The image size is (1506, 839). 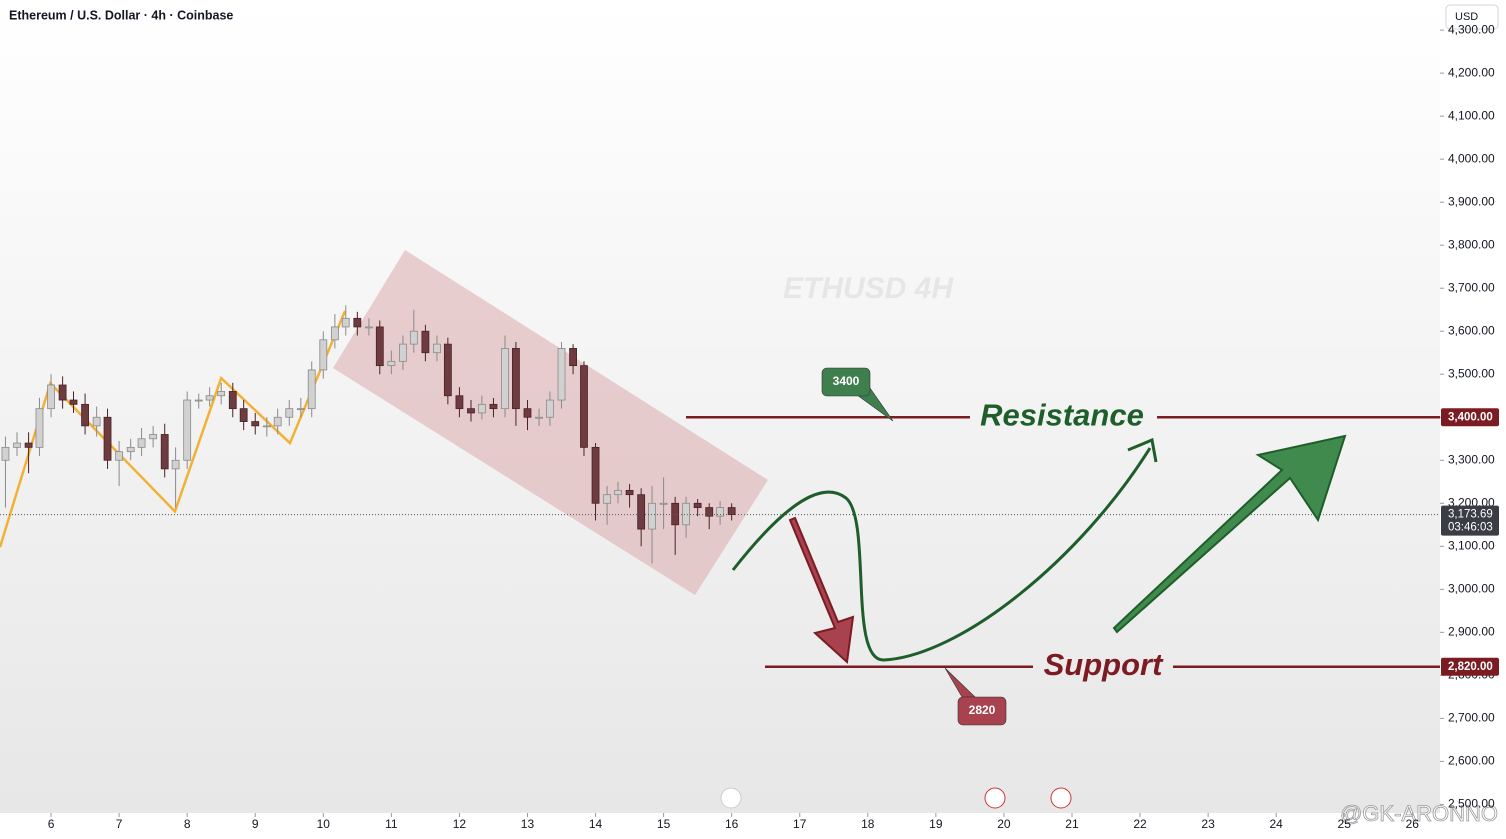 What do you see at coordinates (1208, 824) in the screenshot?
I see `x-tick-label: 23` at bounding box center [1208, 824].